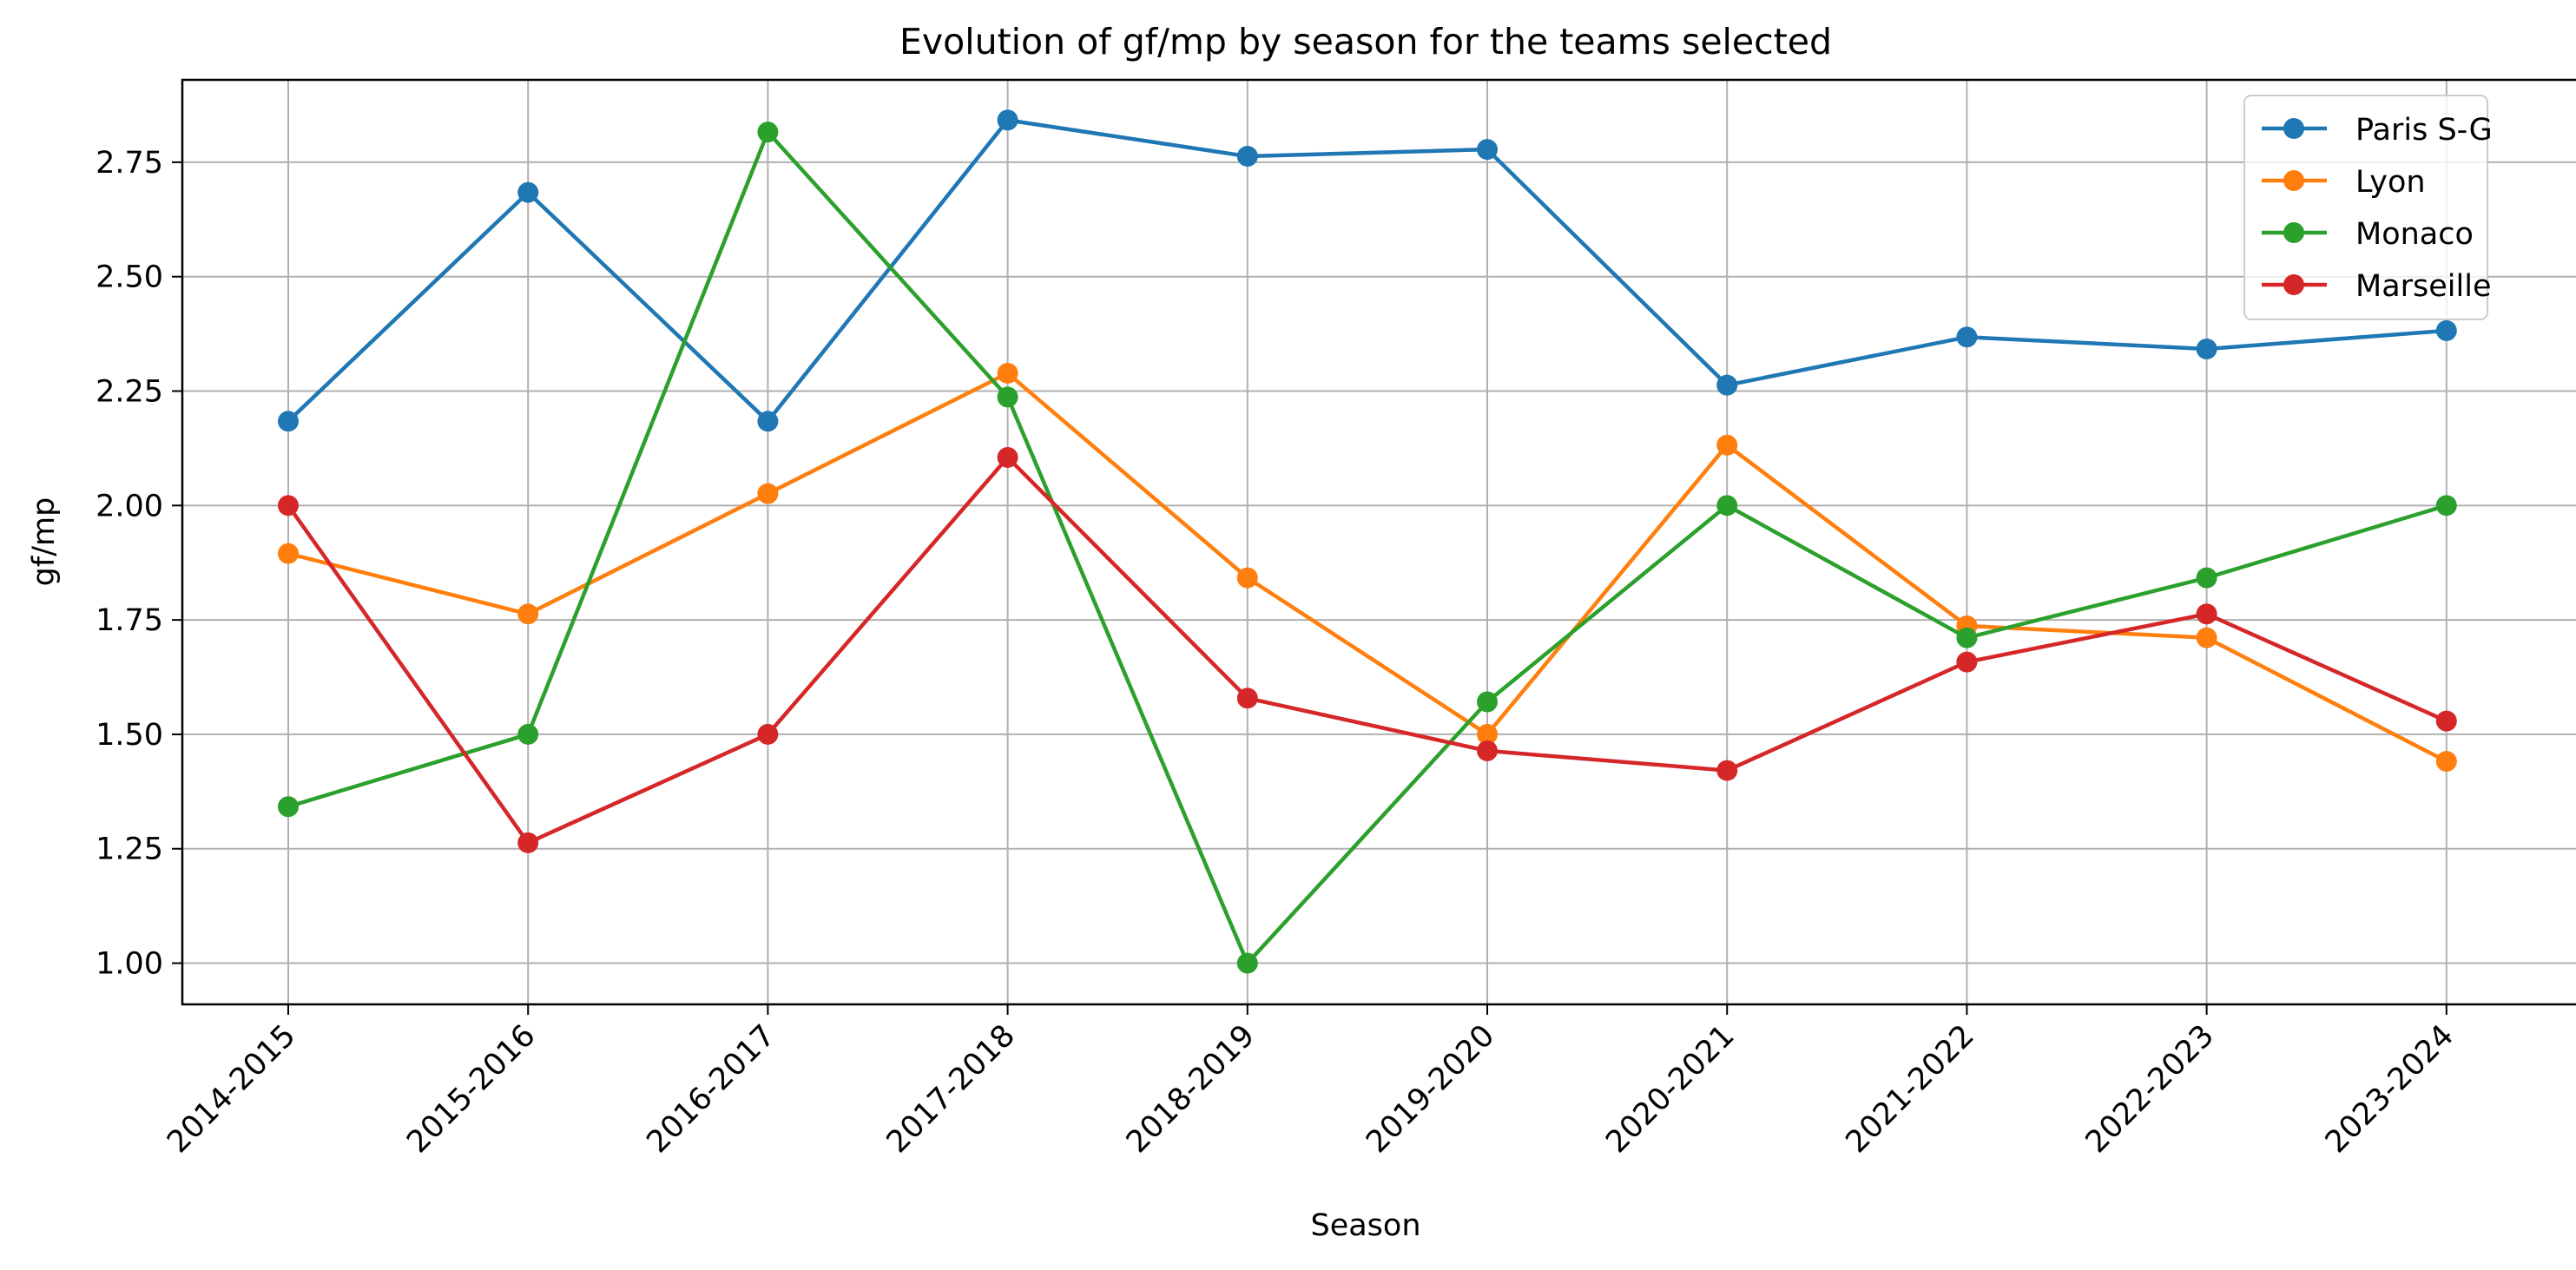 This screenshot has height=1270, width=2576. I want to click on y-axis-label: gf/mp, so click(44, 542).